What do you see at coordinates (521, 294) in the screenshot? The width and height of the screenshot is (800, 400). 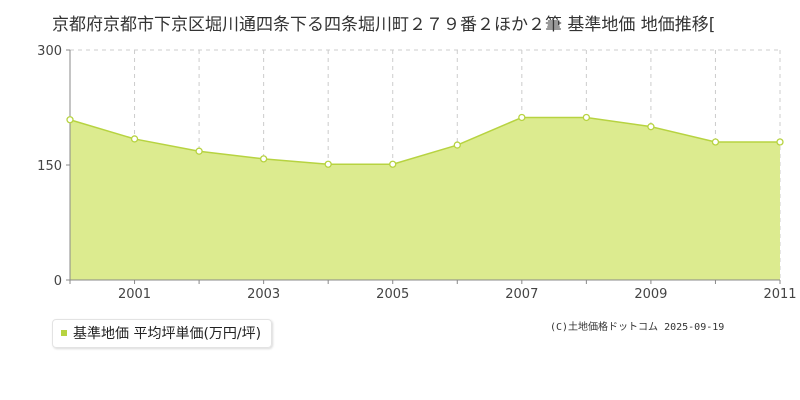 I see `x-tick-label: 2007` at bounding box center [521, 294].